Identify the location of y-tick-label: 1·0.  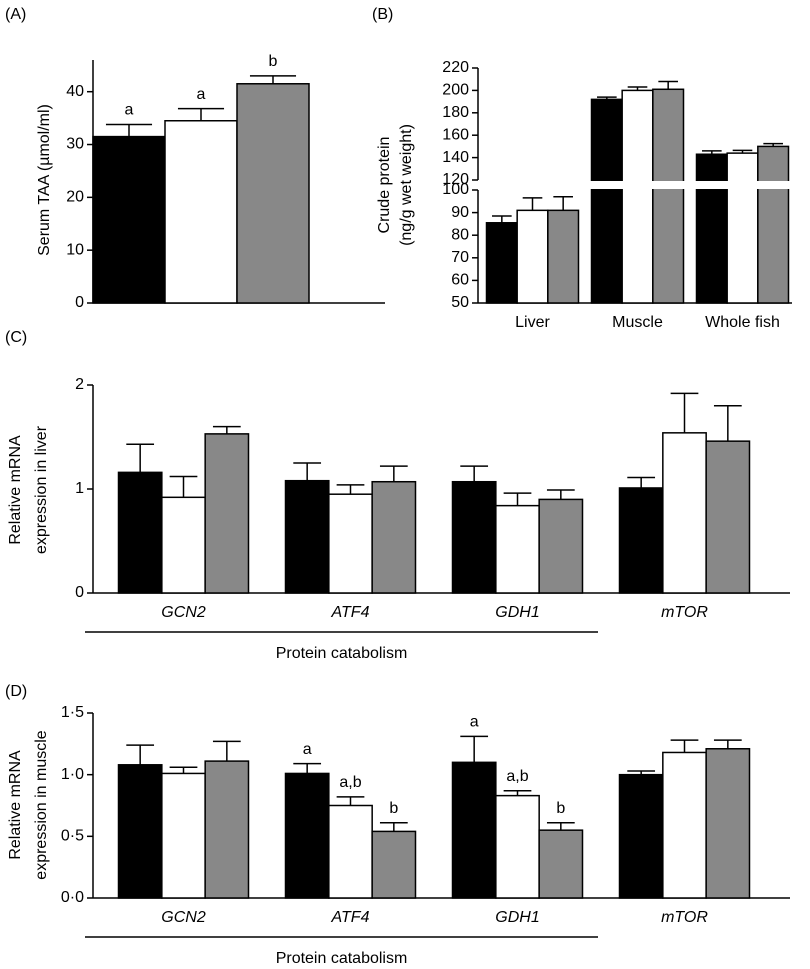
(72, 774).